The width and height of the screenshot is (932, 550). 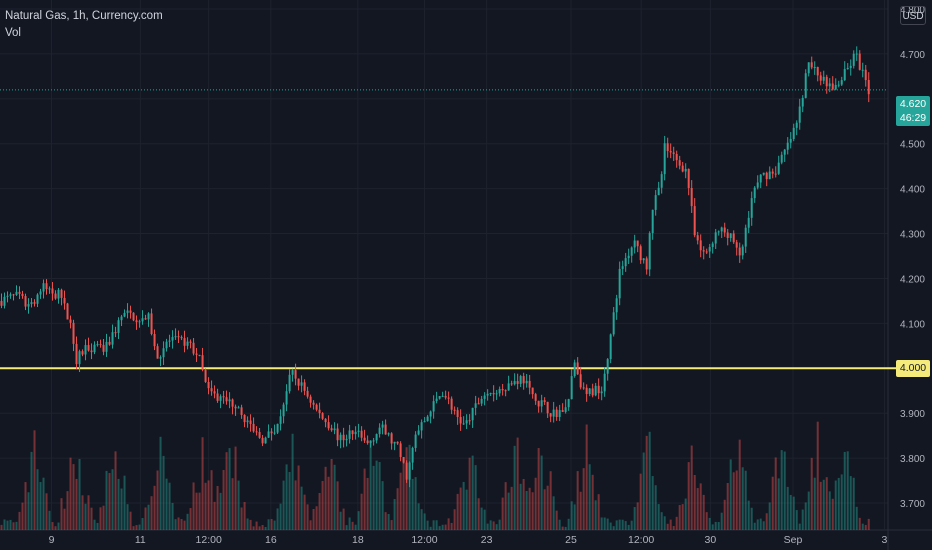 What do you see at coordinates (84, 16) in the screenshot?
I see `symbol-title: Natural Gas, 1h, Currency.com` at bounding box center [84, 16].